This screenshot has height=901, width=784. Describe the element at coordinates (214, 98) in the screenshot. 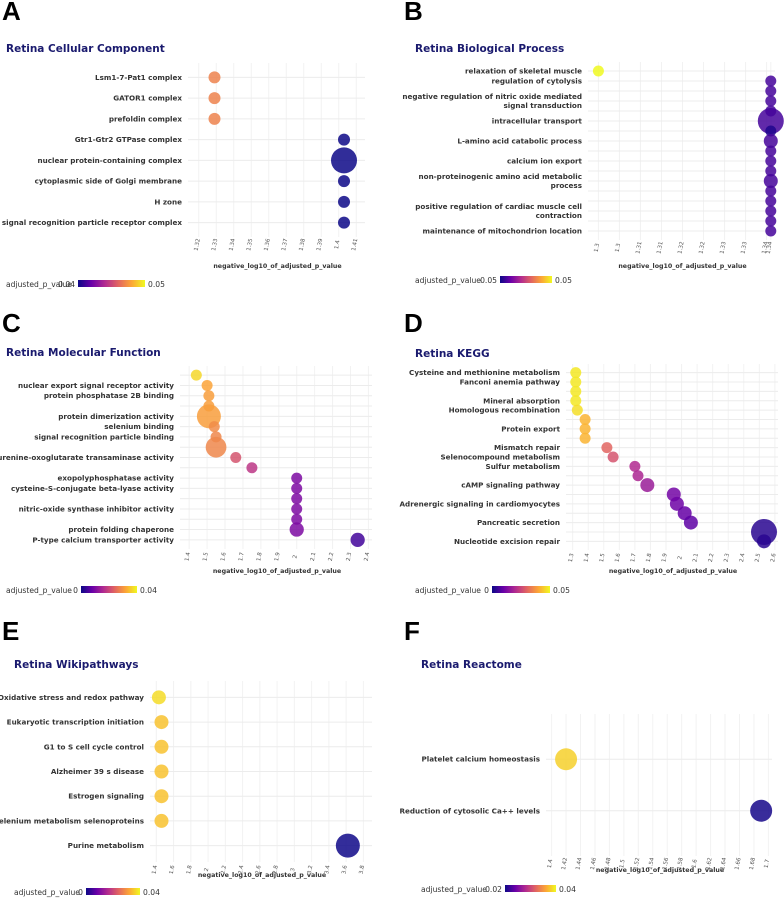

I see `data-point-gator1-complex` at that location.